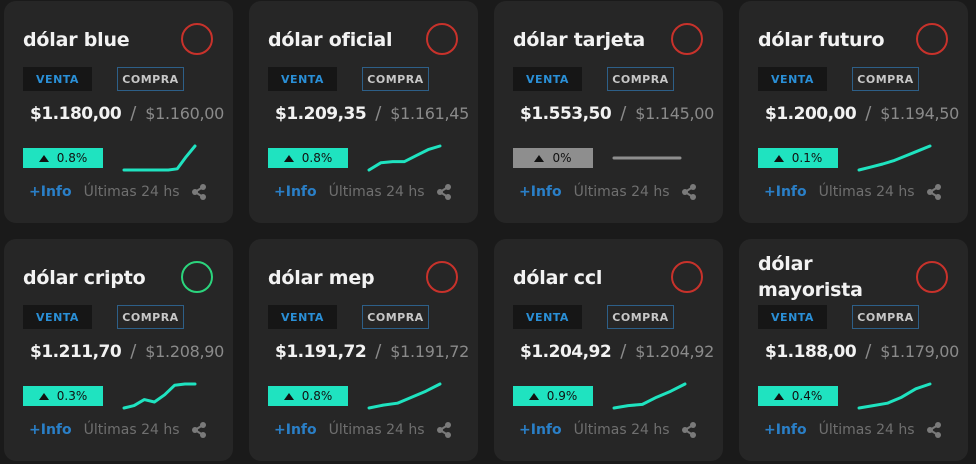  What do you see at coordinates (617, 113) in the screenshot?
I see `prices: $1.553,50 / $1.145,00` at bounding box center [617, 113].